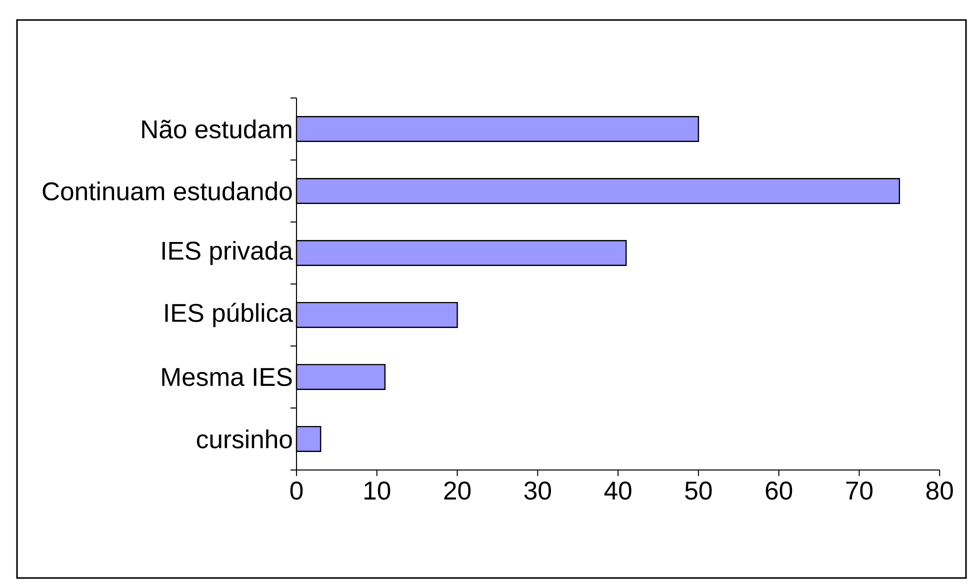 This screenshot has height=586, width=972. Describe the element at coordinates (296, 491) in the screenshot. I see `x-tick-label: 0` at that location.